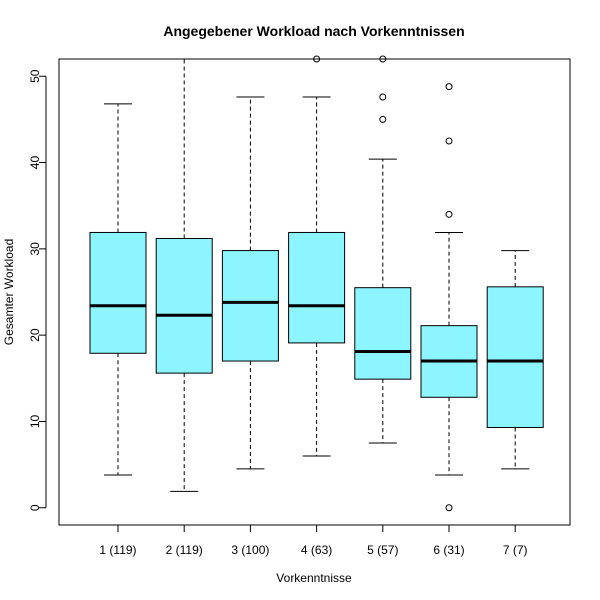  I want to click on y-tick-label: 0, so click(35, 507).